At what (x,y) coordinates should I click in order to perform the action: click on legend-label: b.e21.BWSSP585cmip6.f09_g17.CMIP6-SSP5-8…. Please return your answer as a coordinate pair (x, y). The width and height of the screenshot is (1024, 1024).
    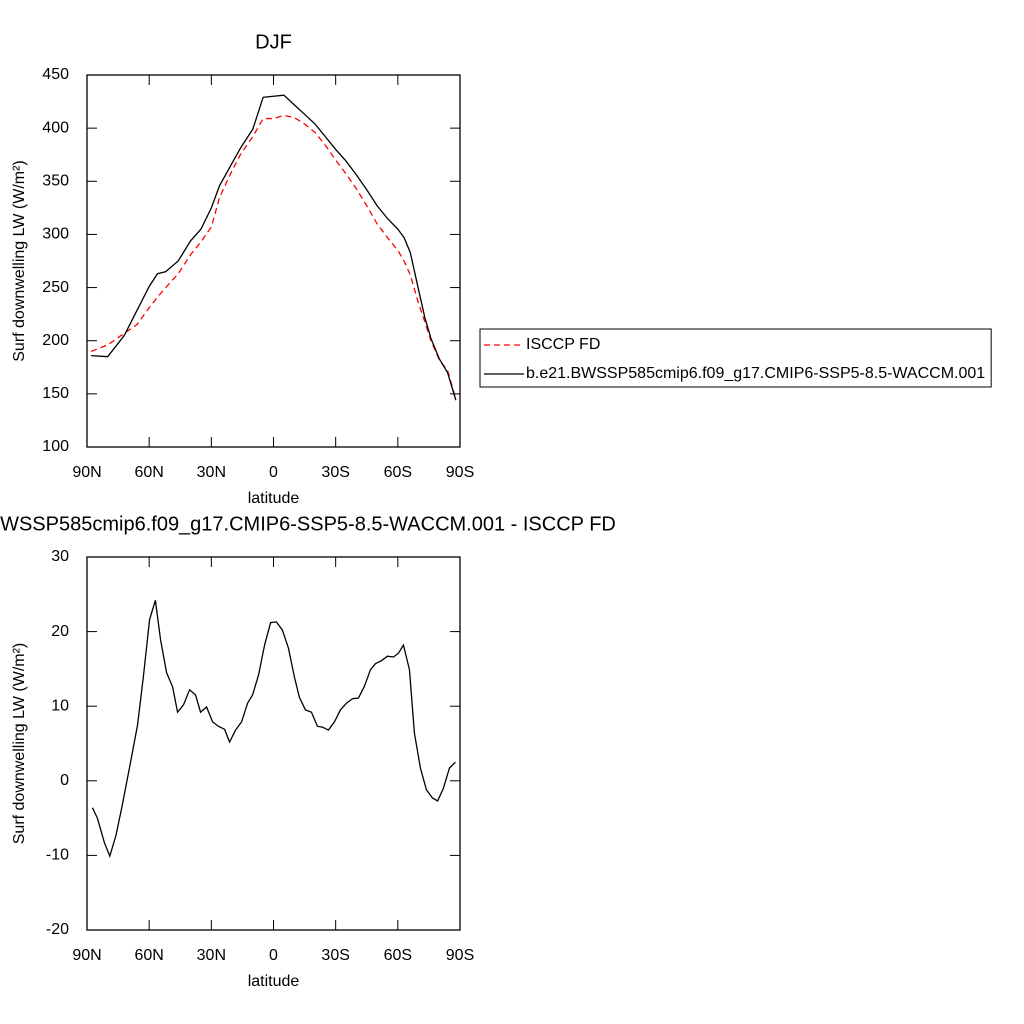
    Looking at the image, I should click on (755, 373).